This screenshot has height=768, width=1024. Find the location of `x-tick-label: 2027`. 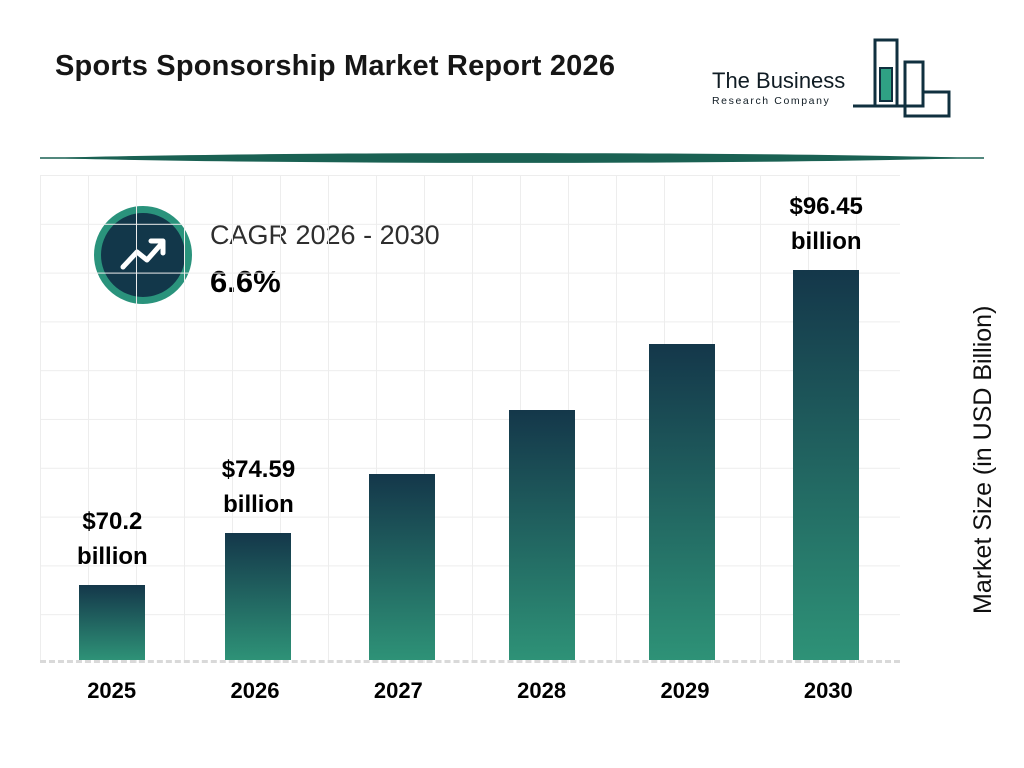

x-tick-label: 2027 is located at coordinates (398, 690).